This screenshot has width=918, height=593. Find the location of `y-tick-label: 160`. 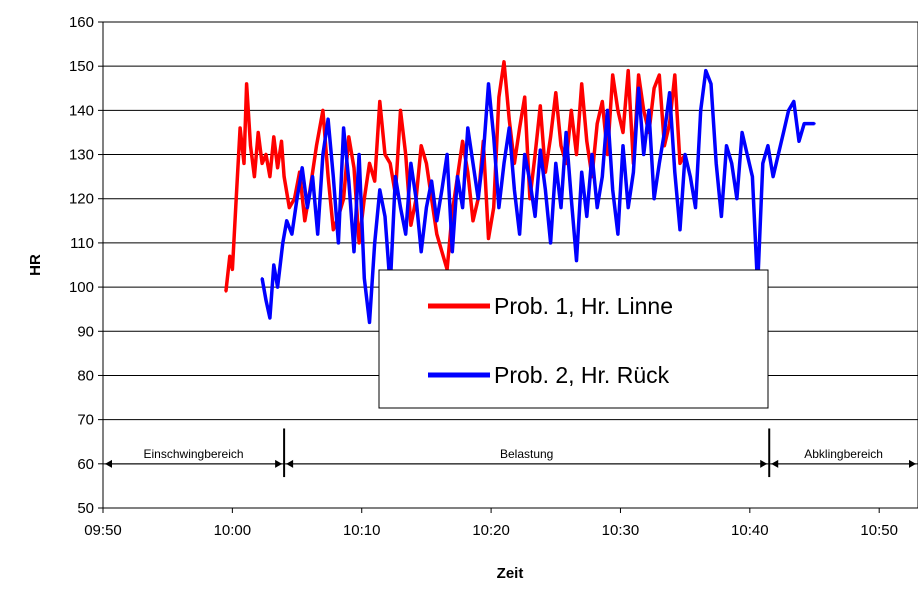

y-tick-label: 160 is located at coordinates (81, 22).